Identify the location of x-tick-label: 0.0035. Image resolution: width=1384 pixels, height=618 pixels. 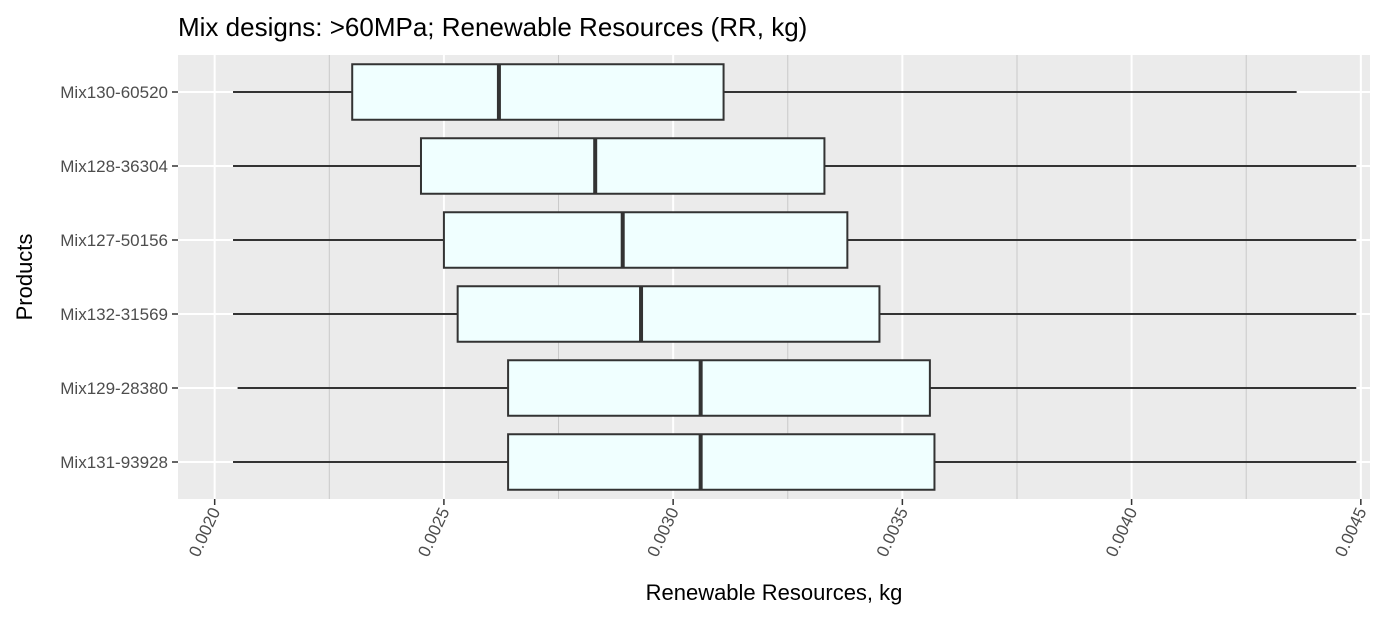
(892, 532).